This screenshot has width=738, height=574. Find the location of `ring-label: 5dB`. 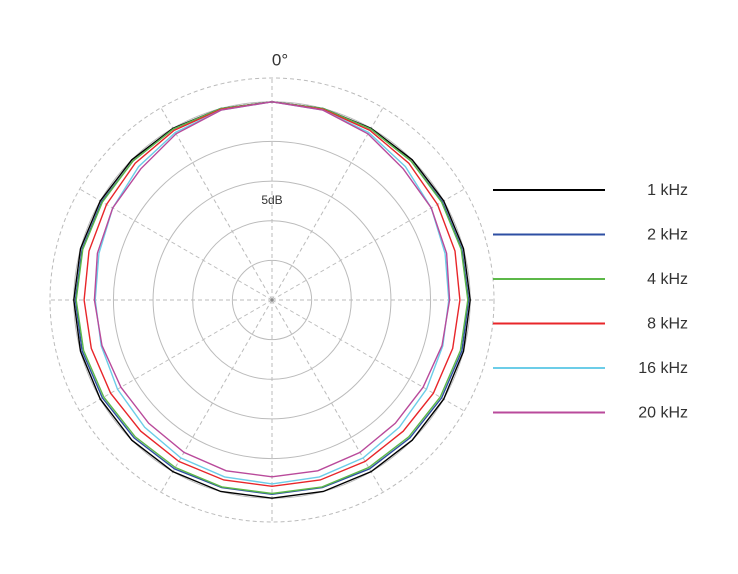

ring-label: 5dB is located at coordinates (271, 200).